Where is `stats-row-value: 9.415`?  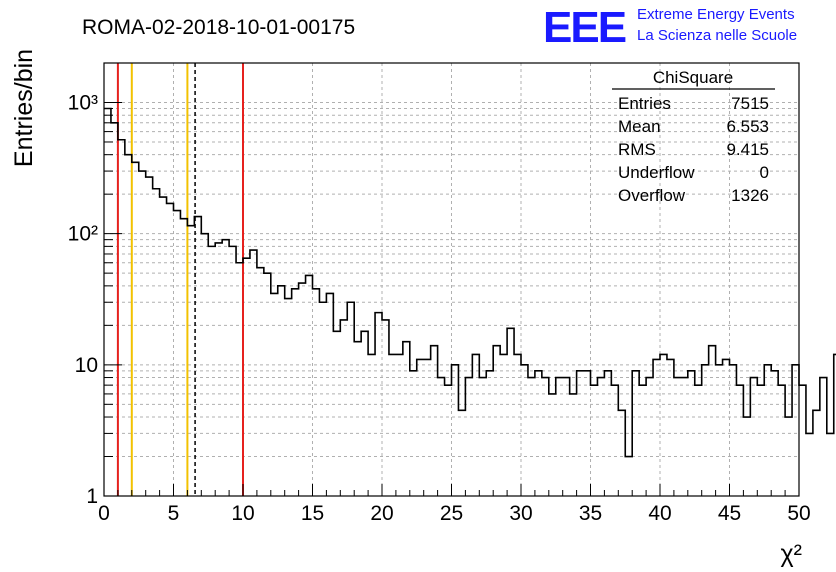 stats-row-value: 9.415 is located at coordinates (747, 149).